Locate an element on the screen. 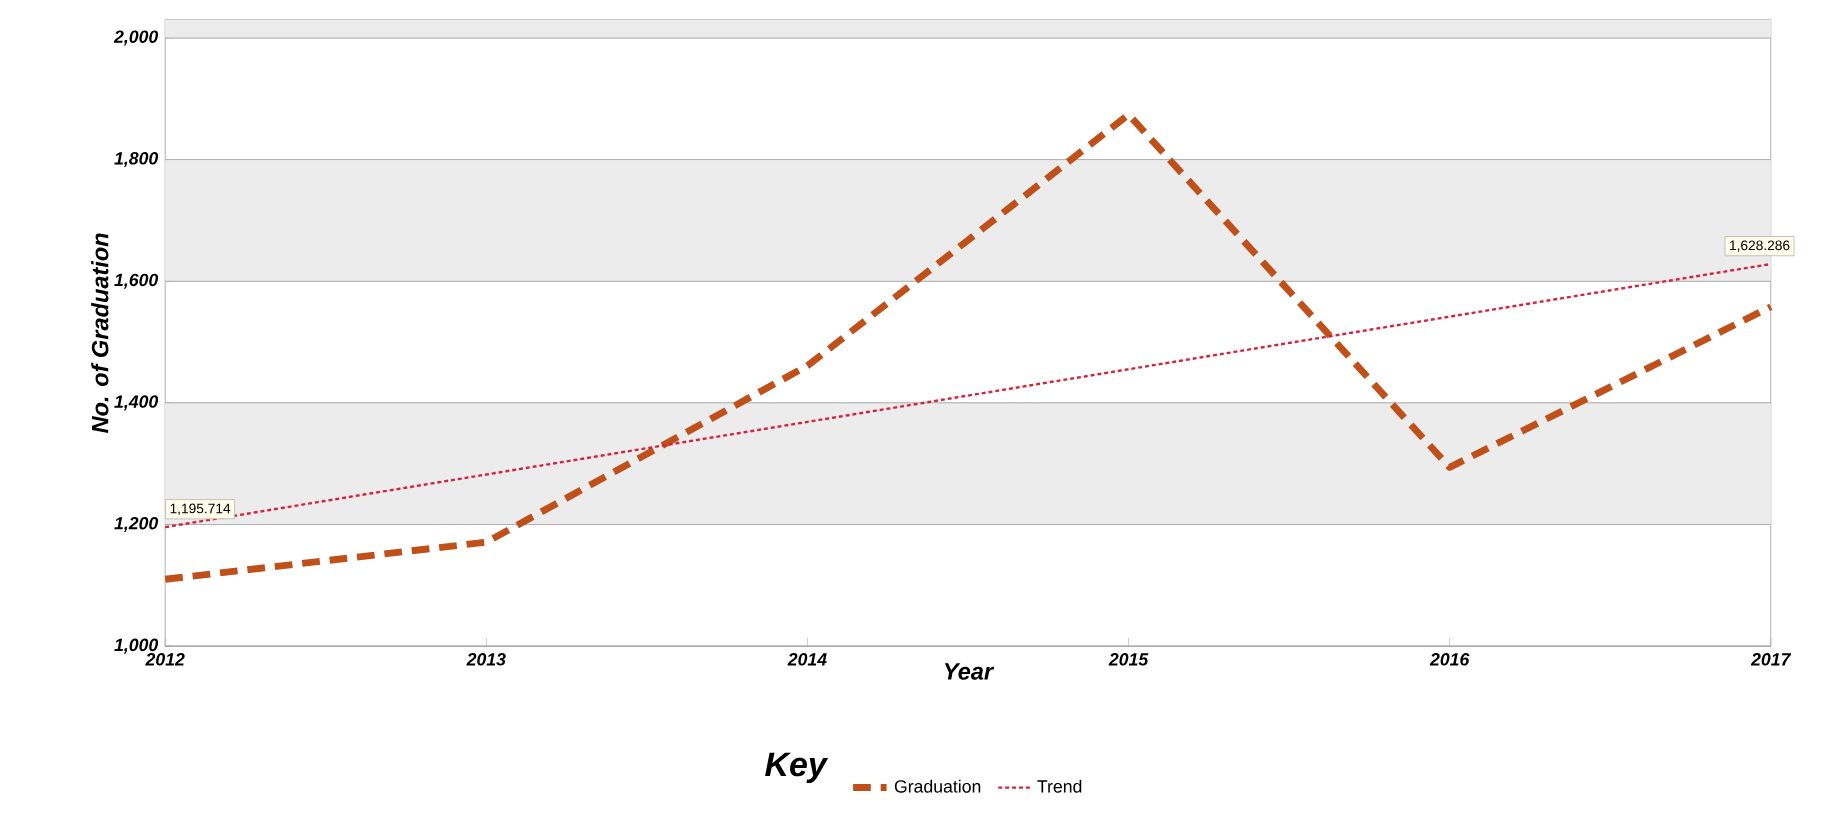 The image size is (1822, 834). x-axis-title: Year is located at coordinates (969, 672).